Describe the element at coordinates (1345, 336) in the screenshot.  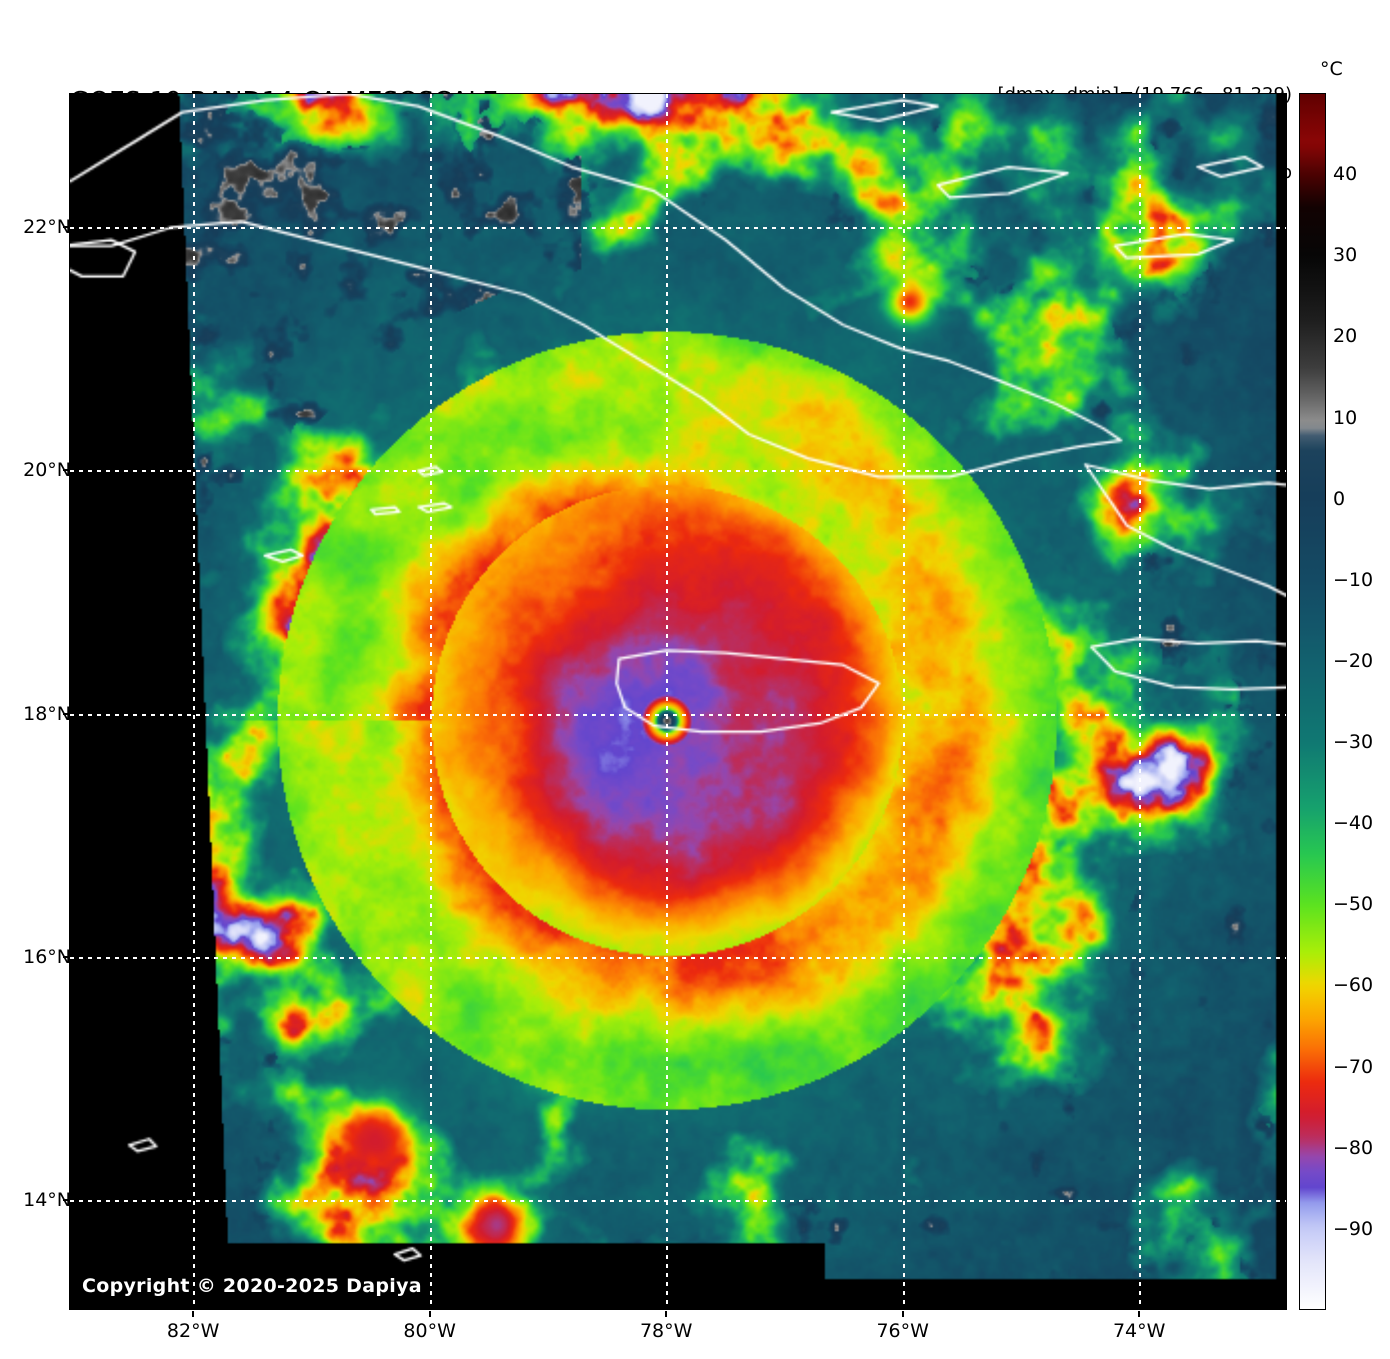
I see `colorbar-tick-label: 20` at that location.